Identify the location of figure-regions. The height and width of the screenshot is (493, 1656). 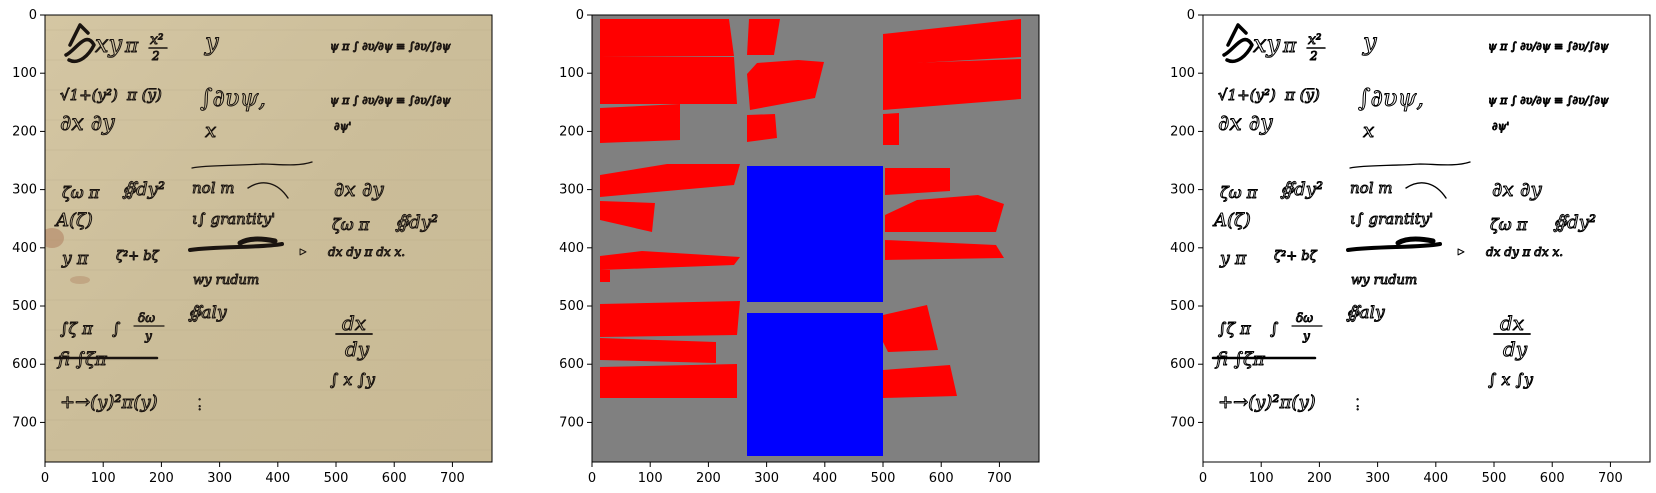
(815, 311).